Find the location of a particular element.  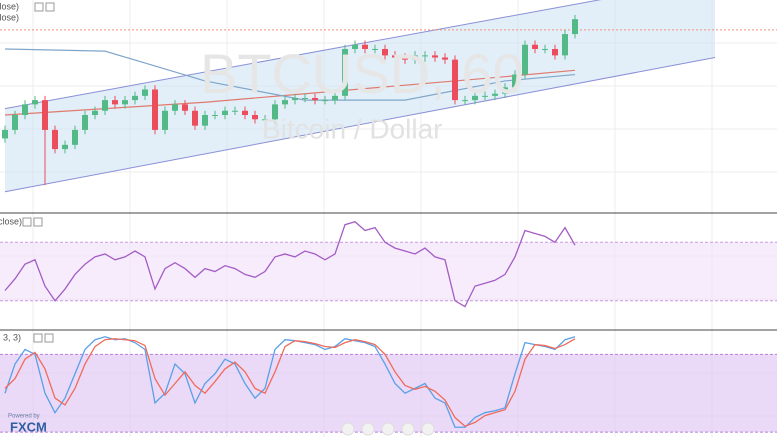

watermark-name: Bitcoin / Dollar is located at coordinates (352, 128).